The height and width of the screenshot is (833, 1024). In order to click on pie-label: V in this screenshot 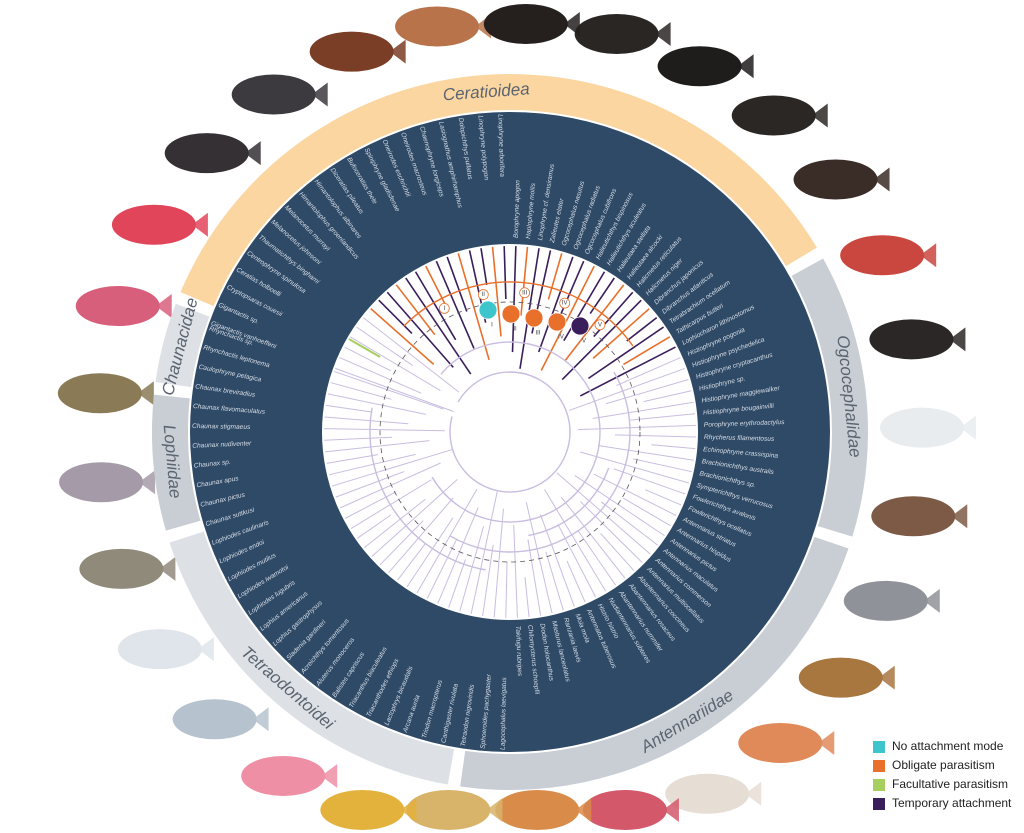, I will do `click(584, 342)`.